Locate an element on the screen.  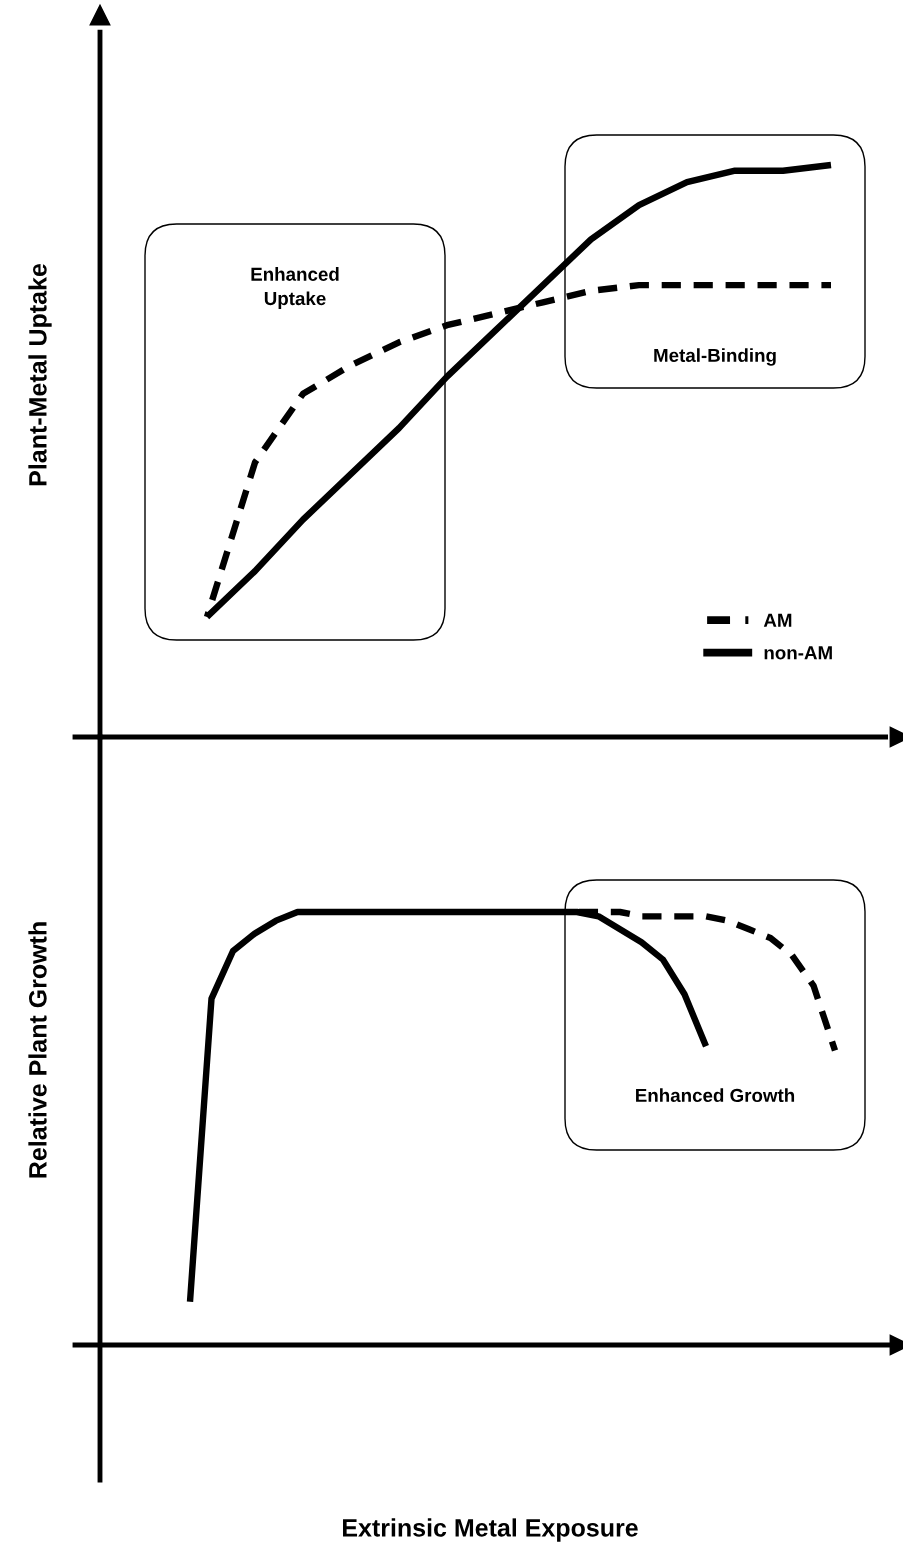
annotation: Enhanced Uptake is located at coordinates (295, 288).